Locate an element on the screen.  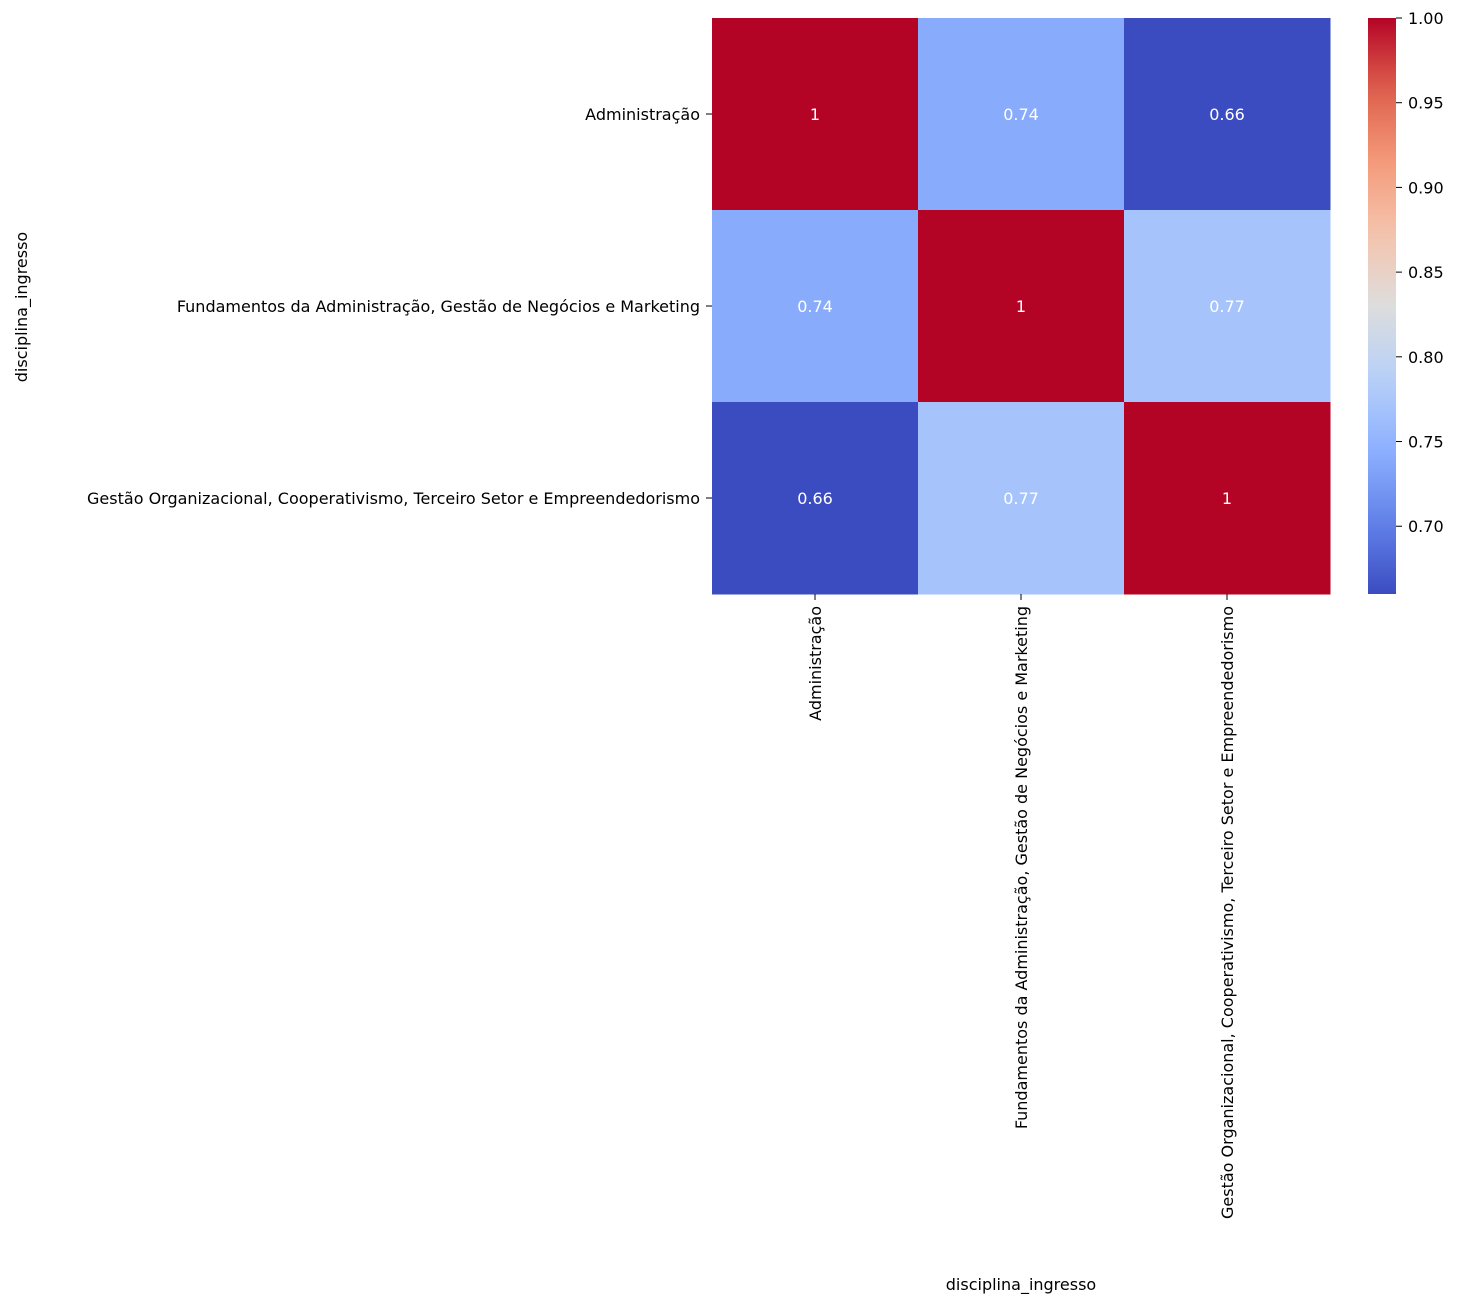
x-axis-title: disciplina_ingresso is located at coordinates (1021, 1285).